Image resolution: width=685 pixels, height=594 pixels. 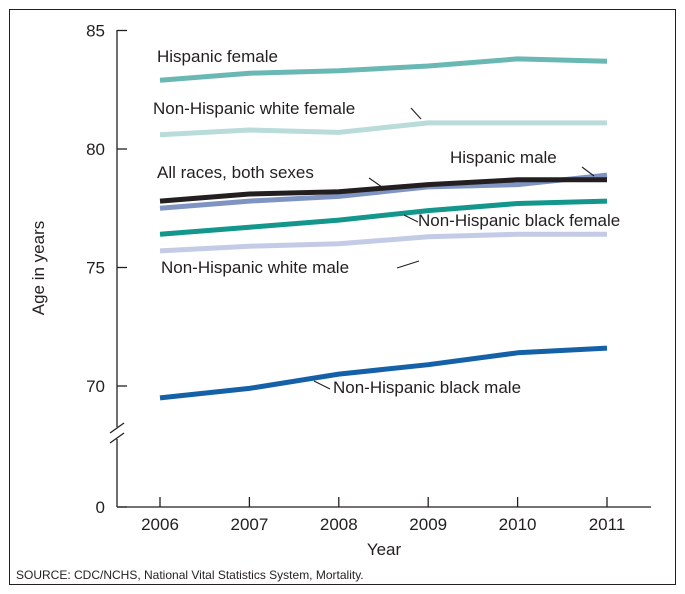 What do you see at coordinates (95, 386) in the screenshot?
I see `y-tick-label: 70` at bounding box center [95, 386].